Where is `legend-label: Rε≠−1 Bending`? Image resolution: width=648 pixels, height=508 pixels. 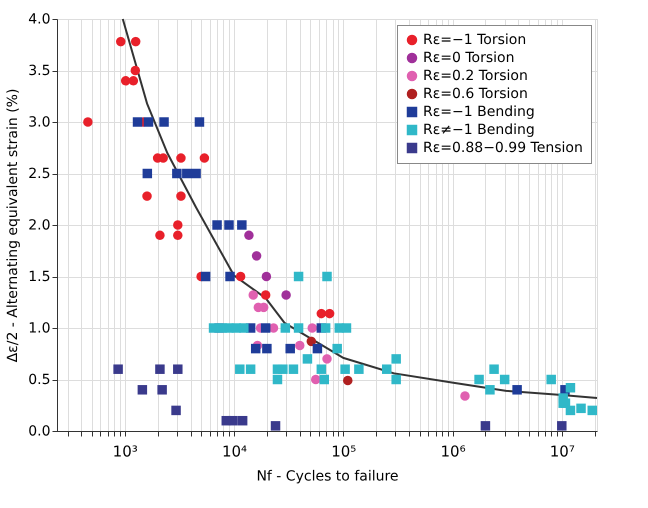
legend-label: Rε≠−1 Bending is located at coordinates (479, 130).